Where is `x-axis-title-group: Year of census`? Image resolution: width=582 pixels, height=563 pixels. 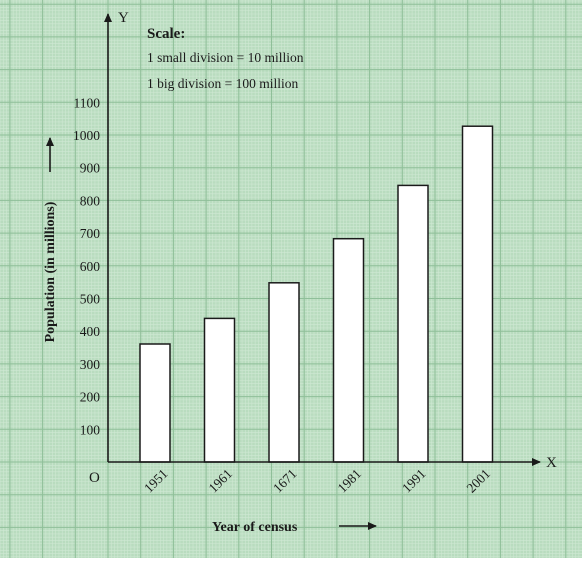 x-axis-title-group: Year of census is located at coordinates (294, 527).